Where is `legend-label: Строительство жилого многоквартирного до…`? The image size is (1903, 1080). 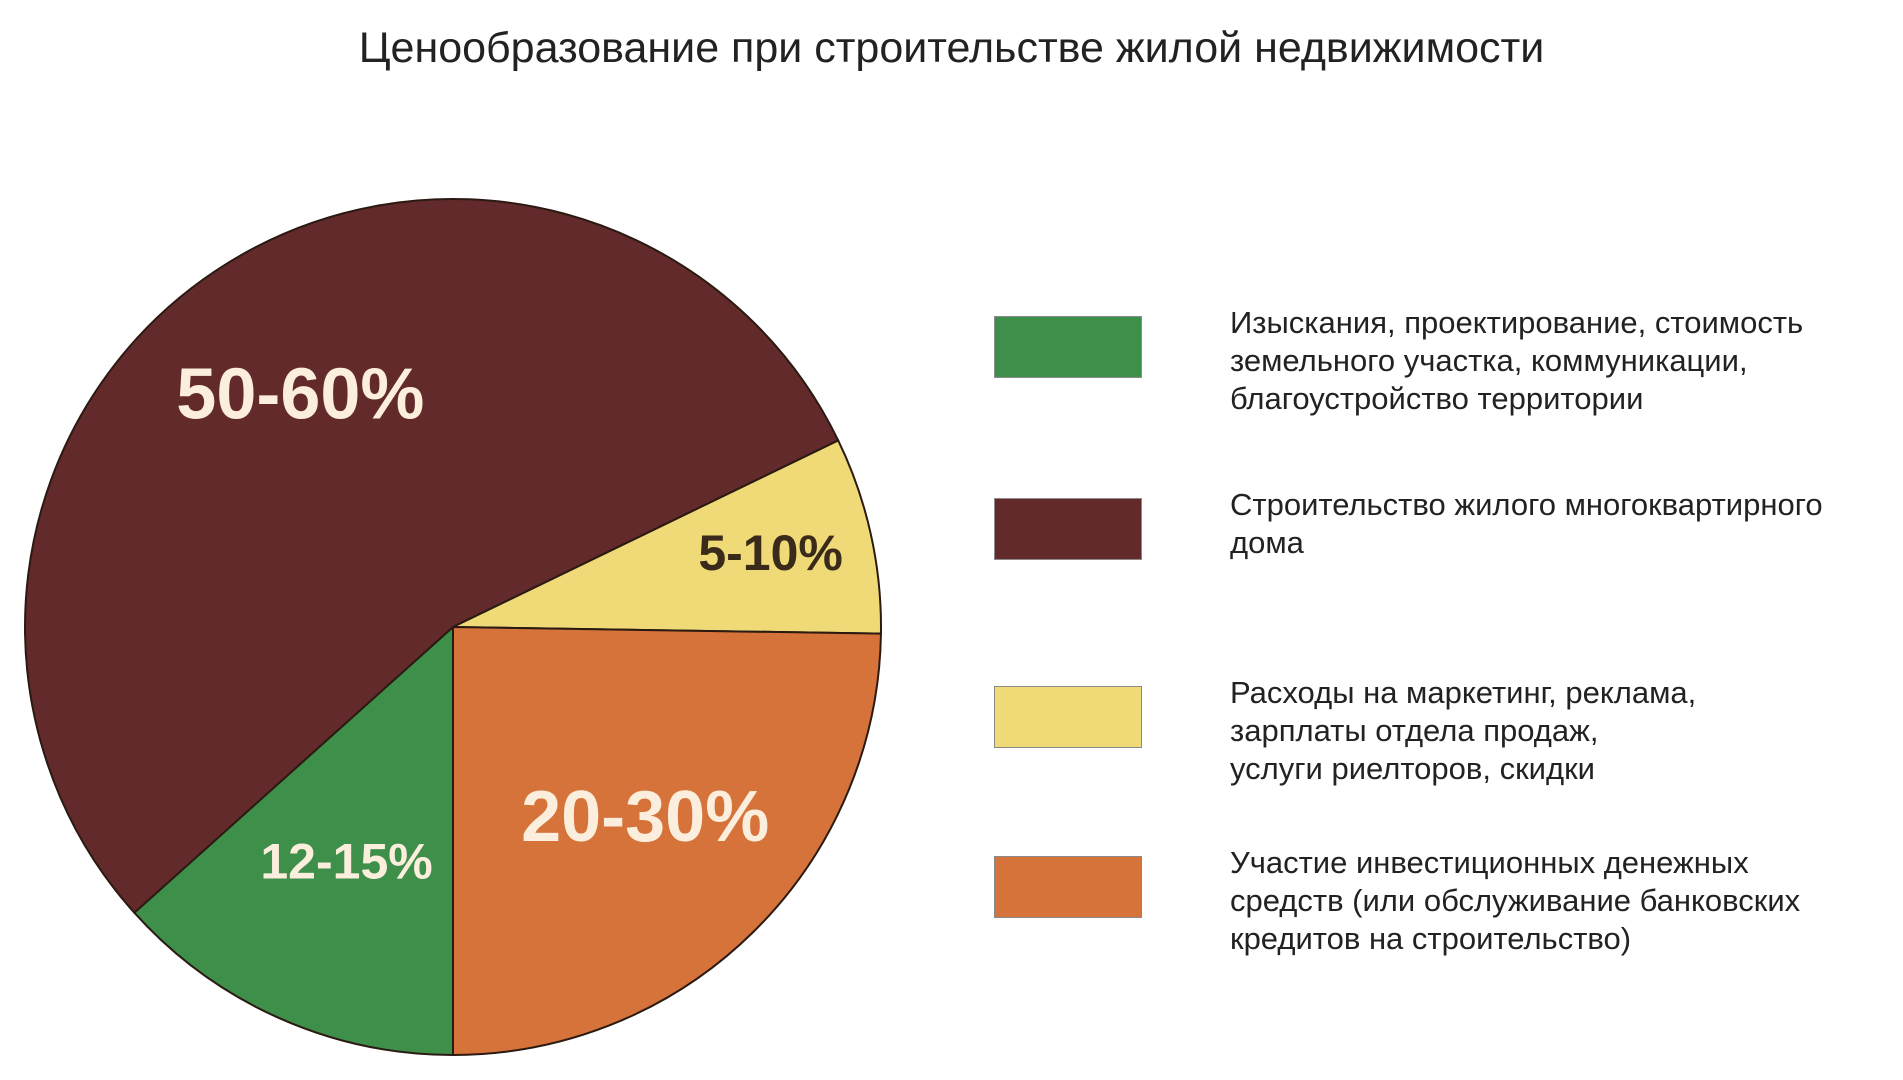 legend-label: Строительство жилого многоквартирного до… is located at coordinates (1526, 523).